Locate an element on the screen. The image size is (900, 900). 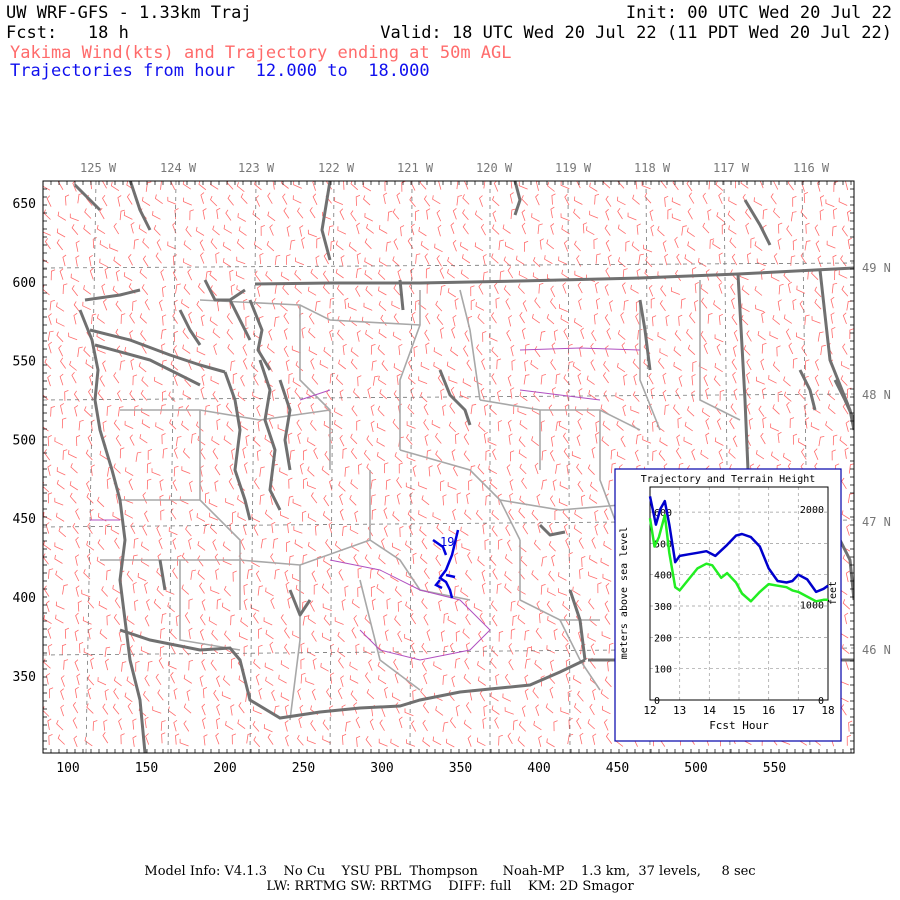
forecast-hour: Fcst: 18 h is located at coordinates (67, 33).